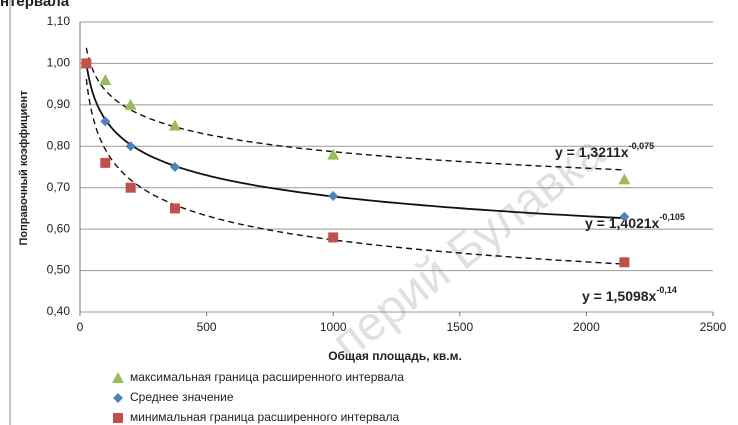  I want to click on x-tick-label: 1000, so click(333, 327).